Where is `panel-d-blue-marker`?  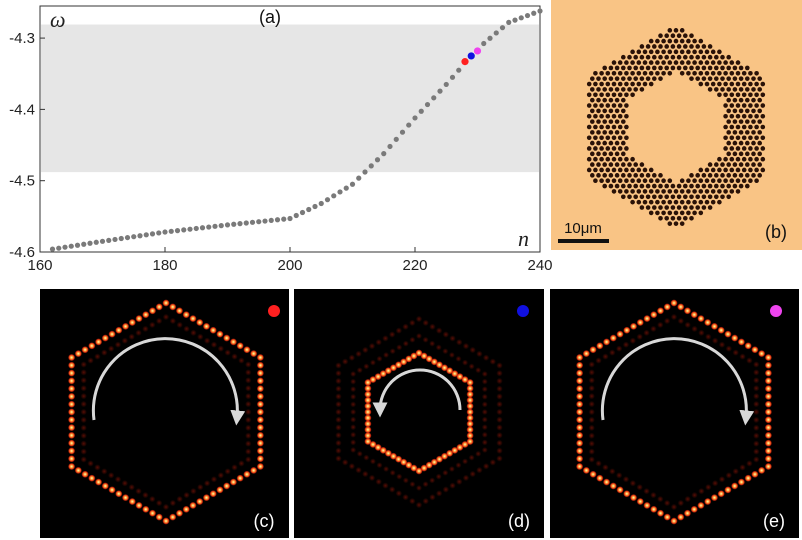
panel-d-blue-marker is located at coordinates (523, 311).